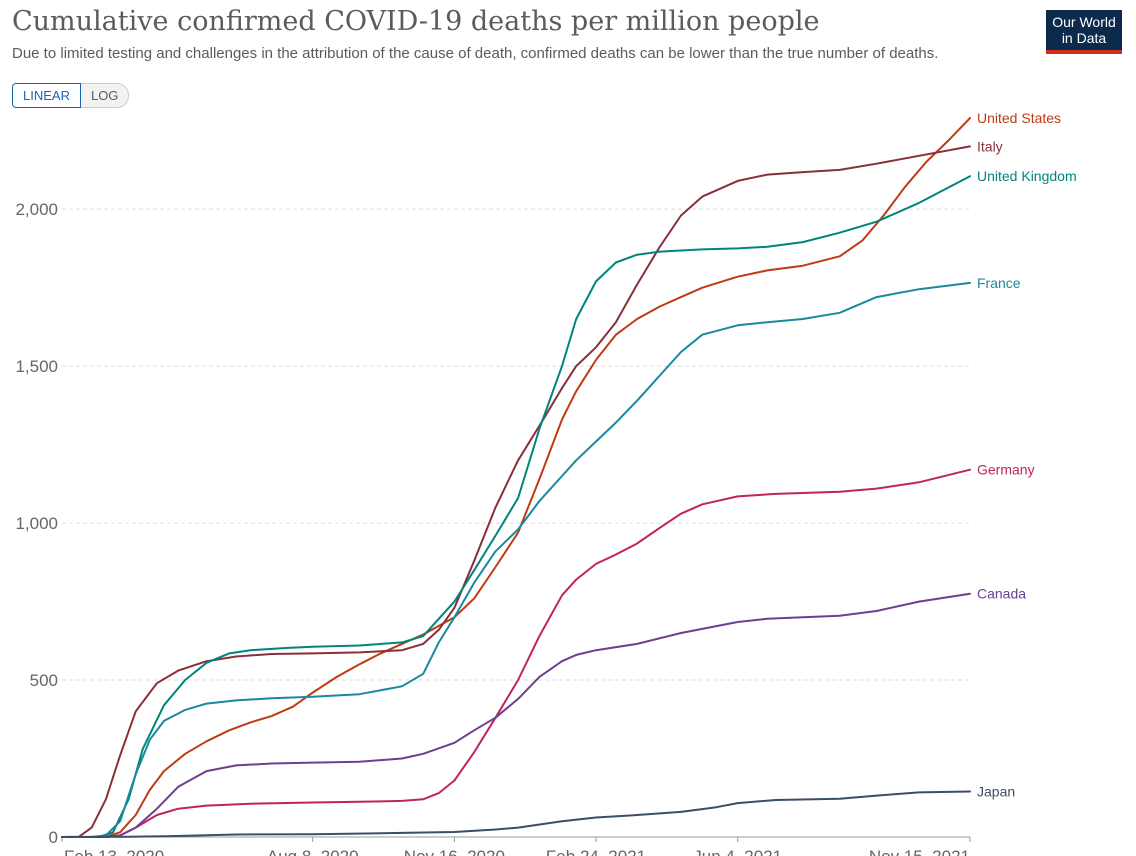 This screenshot has height=856, width=1136. I want to click on scale-toggle: LINEAR LOG, so click(71, 95).